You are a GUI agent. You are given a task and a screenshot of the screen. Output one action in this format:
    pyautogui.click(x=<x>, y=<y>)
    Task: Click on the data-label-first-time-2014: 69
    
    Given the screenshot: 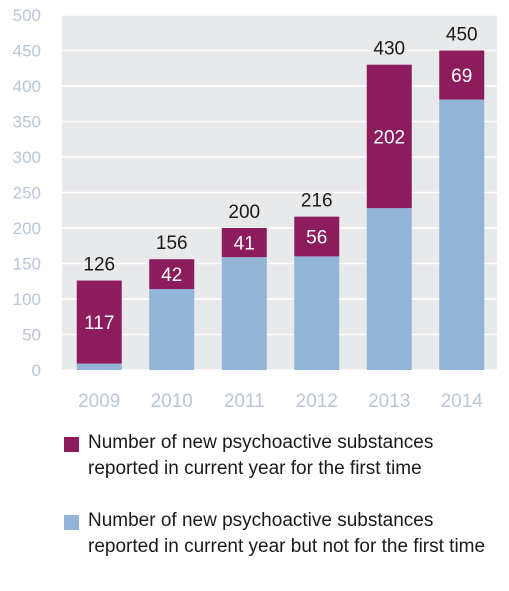 What is the action you would take?
    pyautogui.click(x=461, y=76)
    